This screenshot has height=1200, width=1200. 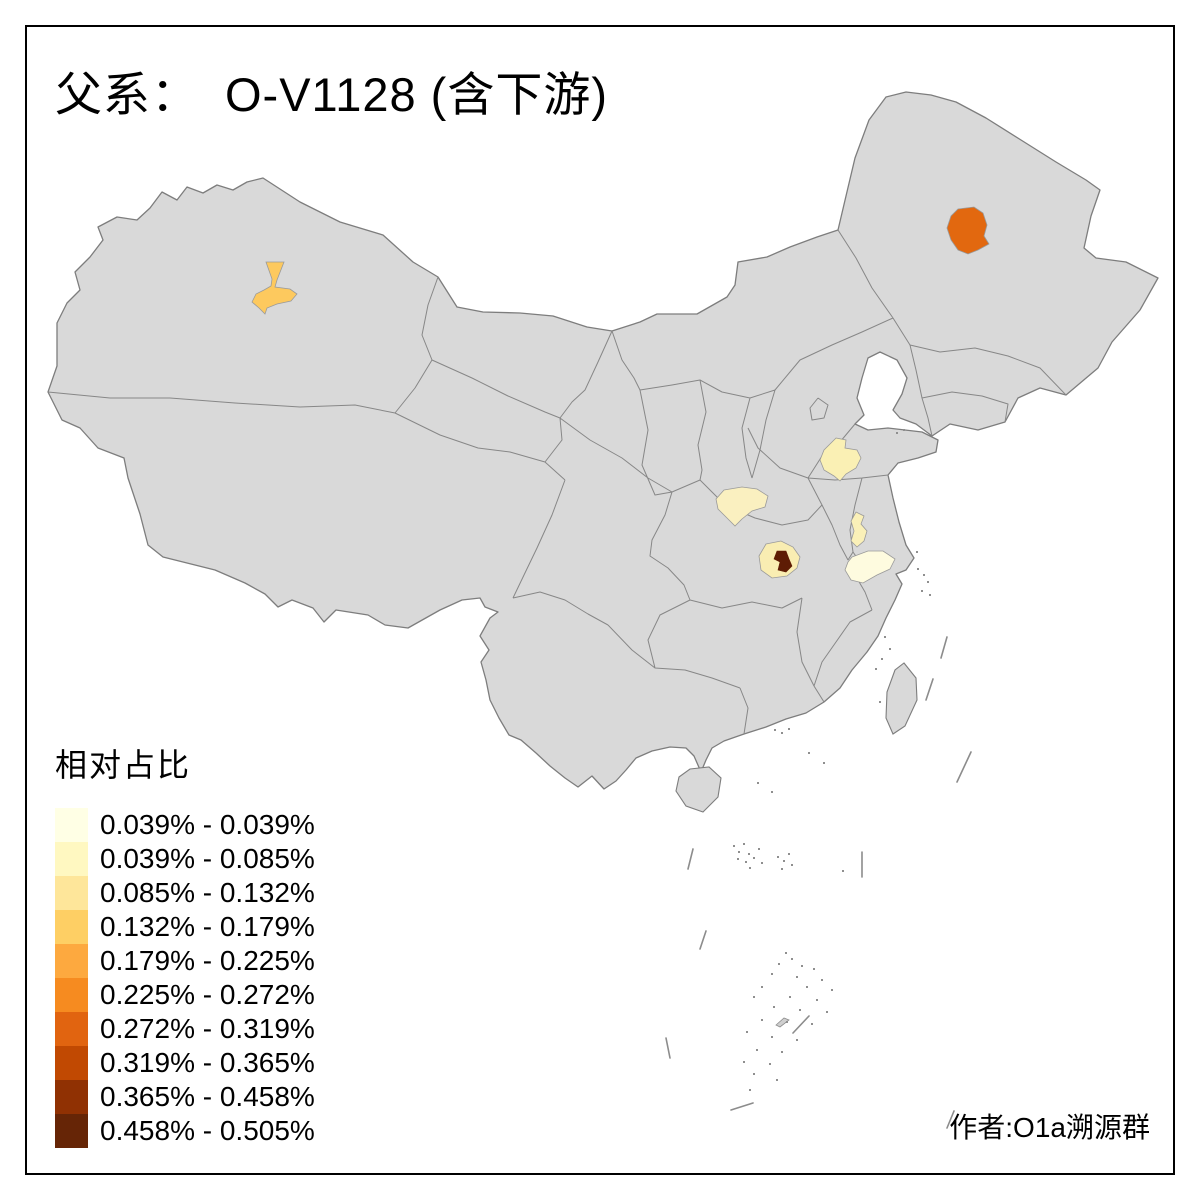 I want to click on region-heilongjiang-highlight, so click(x=968, y=230).